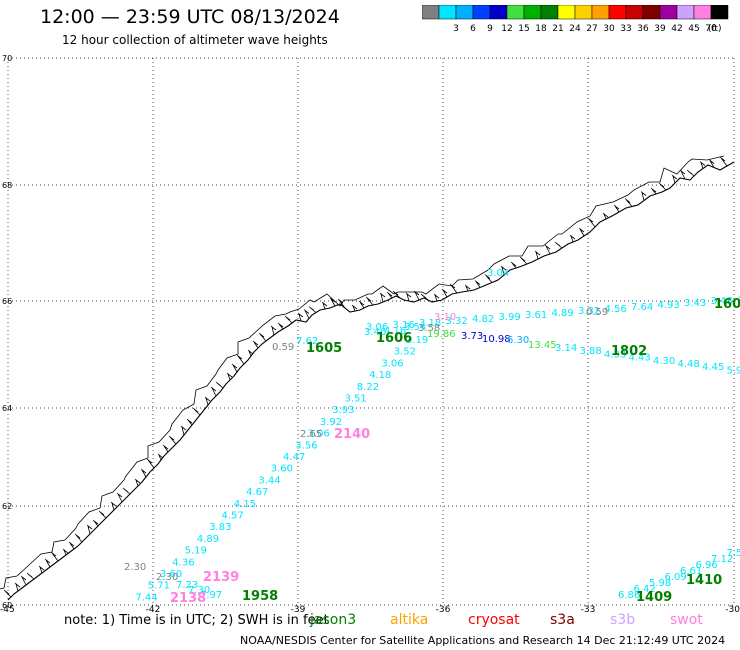 Image resolution: width=740 pixels, height=650 pixels. What do you see at coordinates (307, 341) in the screenshot?
I see `track-label-misc: 7.62` at bounding box center [307, 341].